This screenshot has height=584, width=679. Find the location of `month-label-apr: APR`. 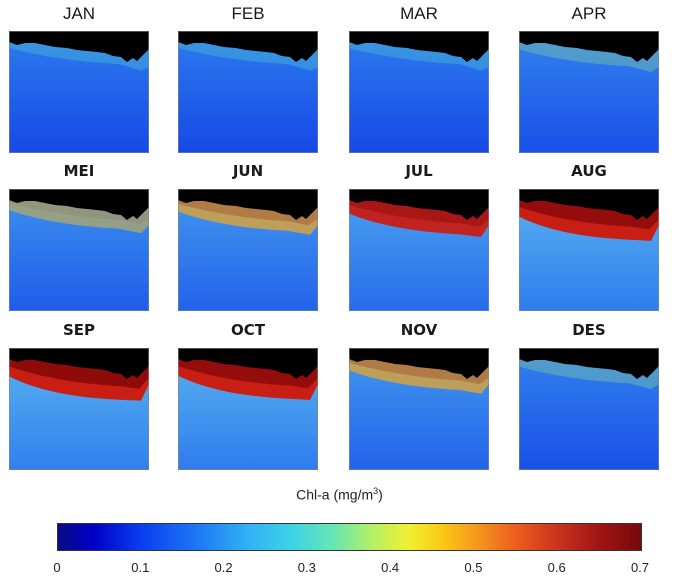

month-label-apr: APR is located at coordinates (589, 13).